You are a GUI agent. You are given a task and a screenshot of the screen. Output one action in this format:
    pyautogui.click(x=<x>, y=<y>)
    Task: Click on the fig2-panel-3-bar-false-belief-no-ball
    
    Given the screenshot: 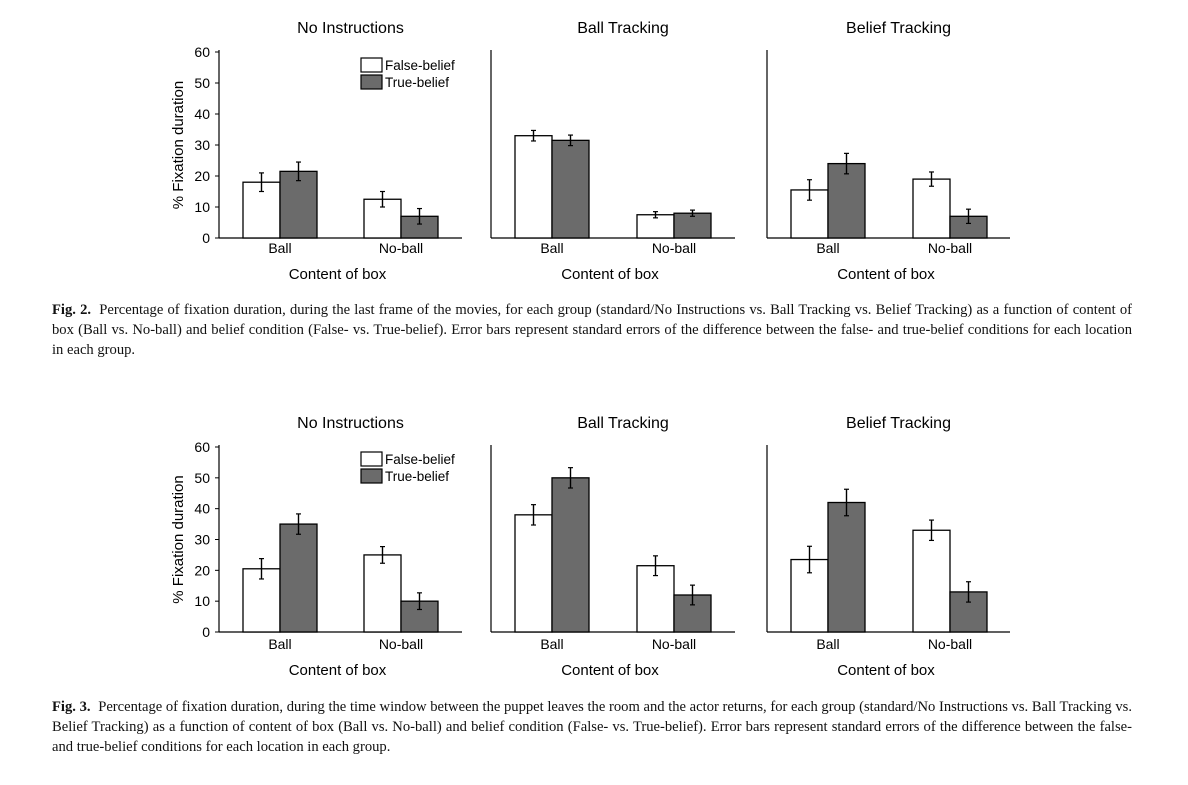 What is the action you would take?
    pyautogui.click(x=931, y=208)
    